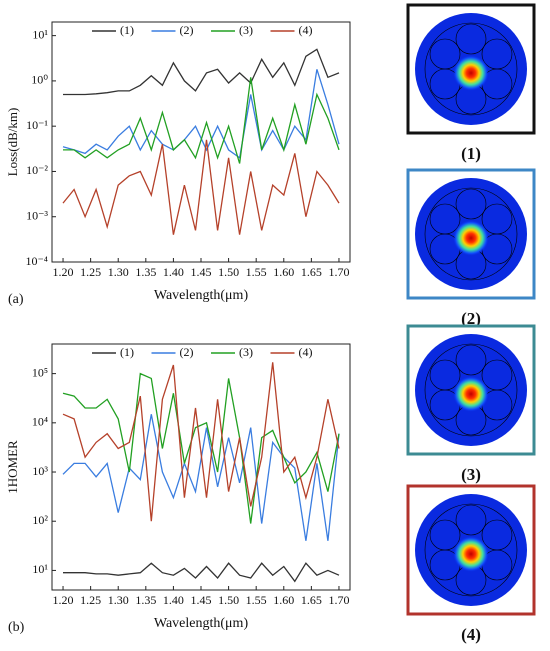 The width and height of the screenshot is (550, 651). Describe the element at coordinates (37, 125) in the screenshot. I see `y-tick-label: 10⁻¹` at that location.